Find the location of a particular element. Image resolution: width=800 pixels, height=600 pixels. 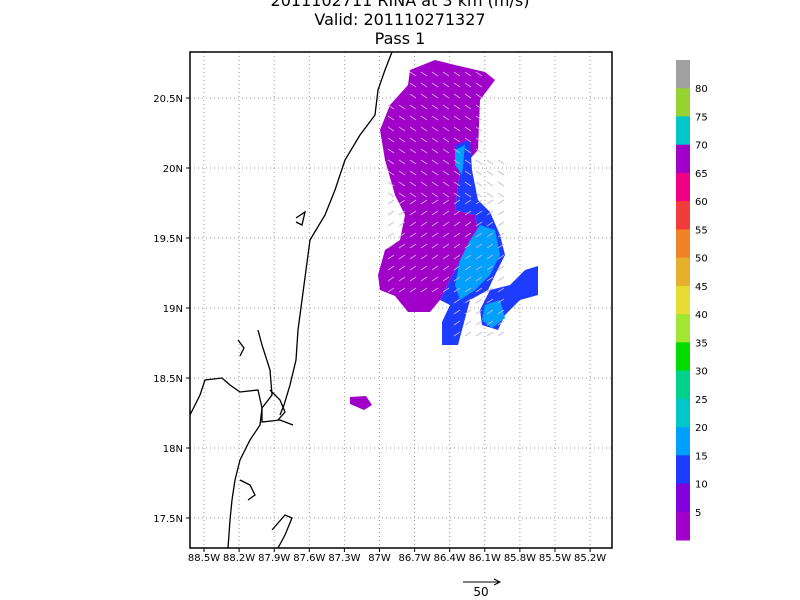

colorbar-label: 75 is located at coordinates (701, 117).